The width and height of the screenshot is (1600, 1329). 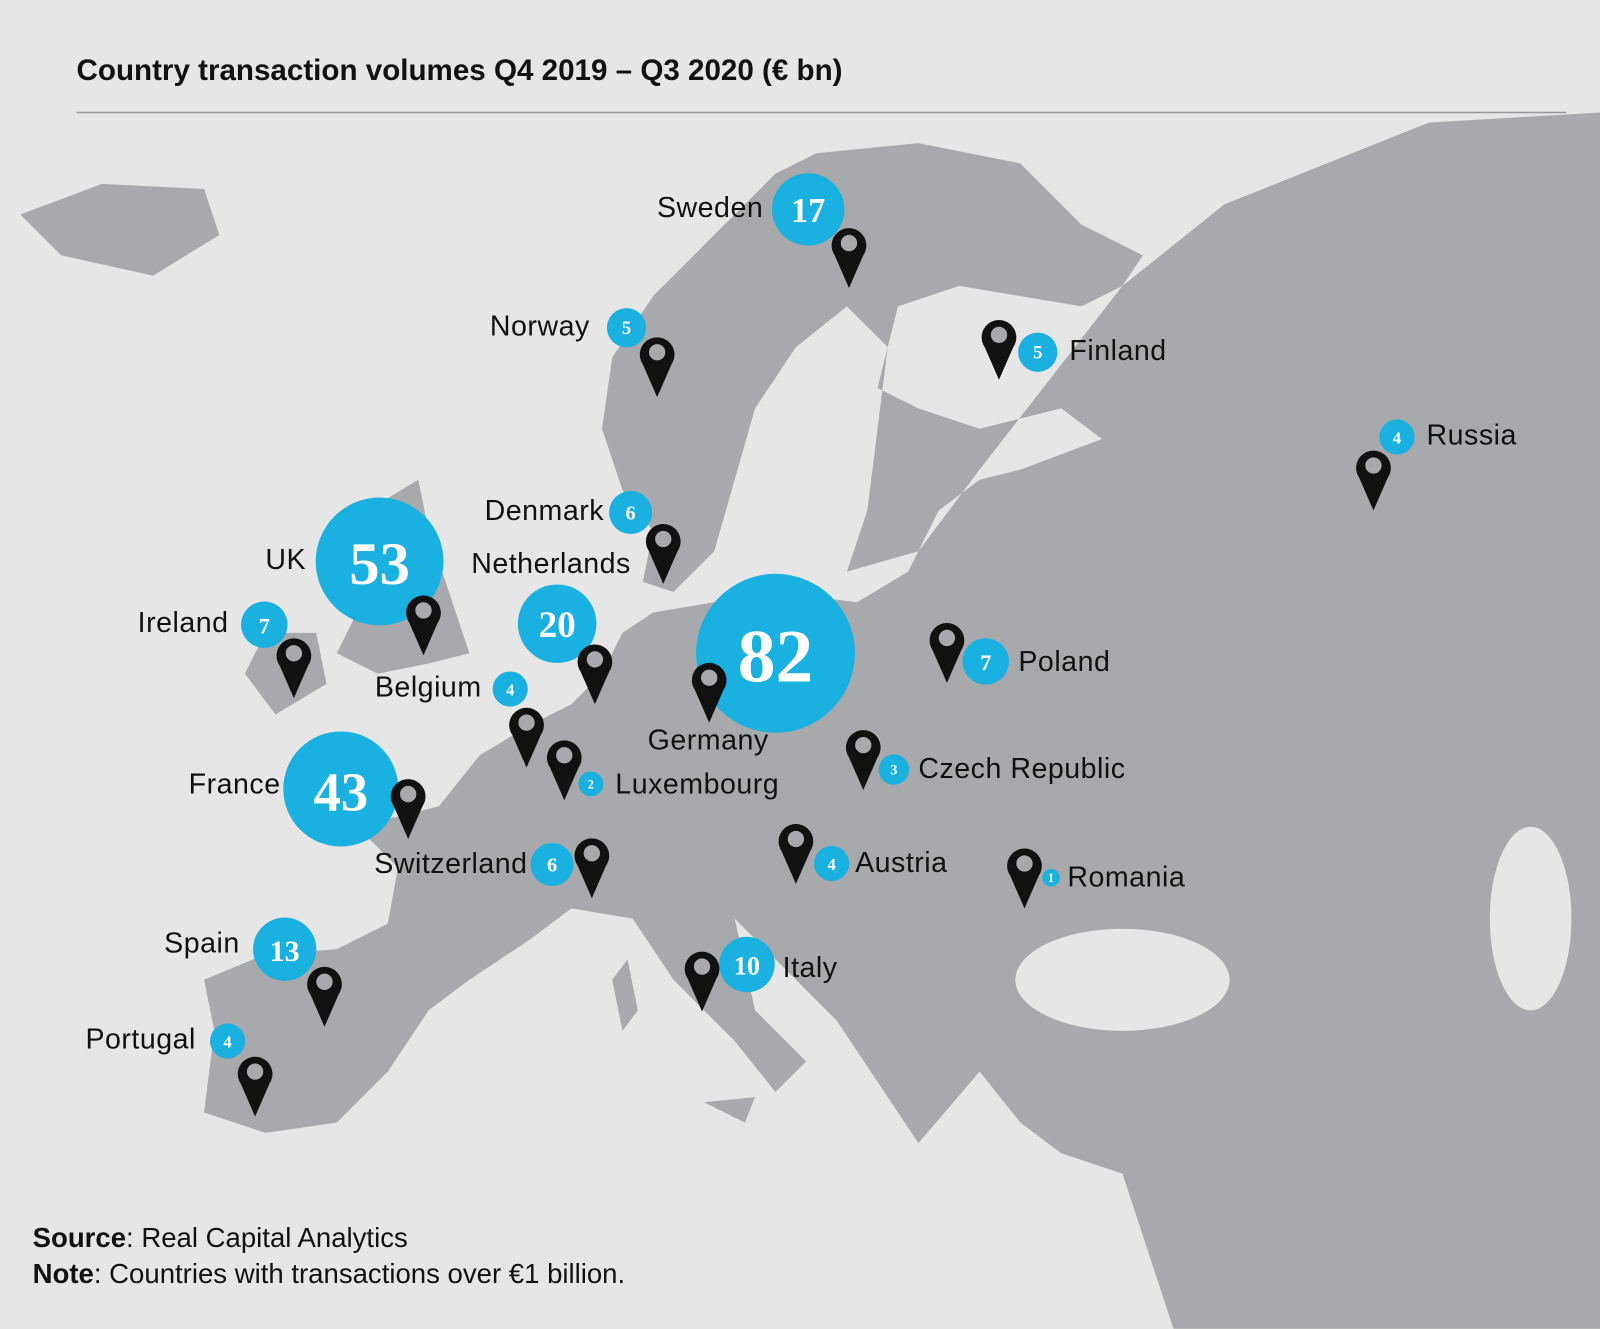 What do you see at coordinates (340, 791) in the screenshot?
I see `volume-label: 43` at bounding box center [340, 791].